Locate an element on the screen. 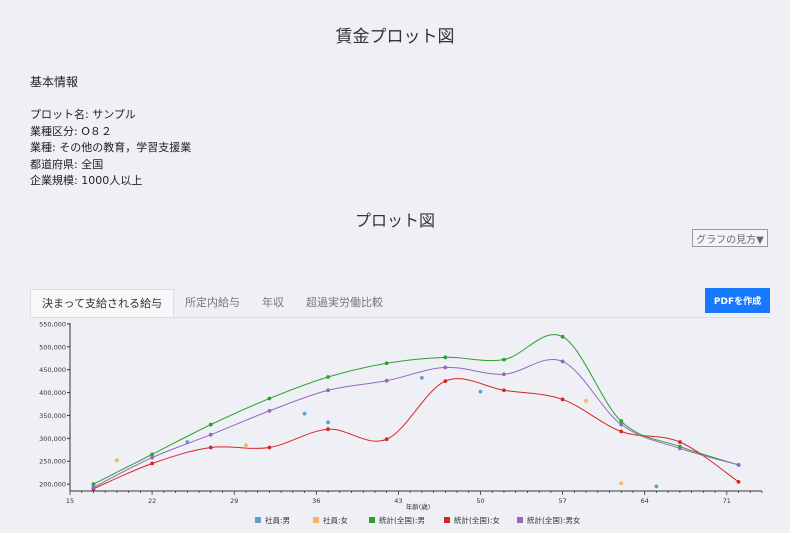  x-tick-label: 36 is located at coordinates (316, 501).